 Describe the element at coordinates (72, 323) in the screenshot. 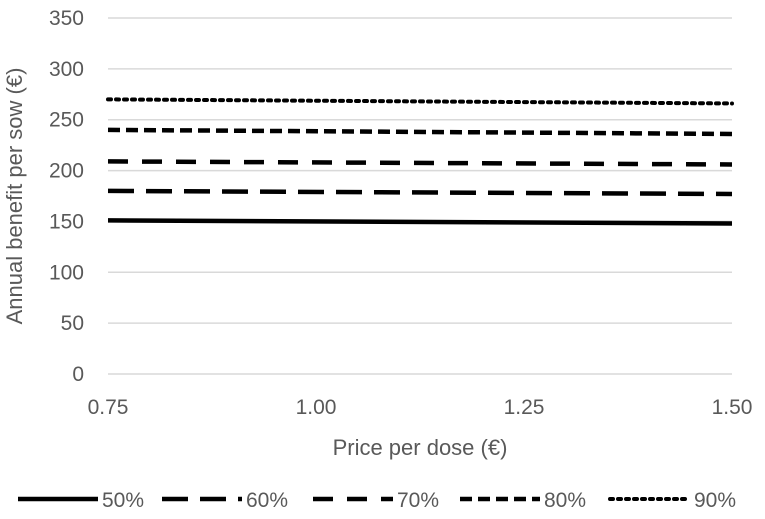

I see `y-tick-label: 50` at that location.